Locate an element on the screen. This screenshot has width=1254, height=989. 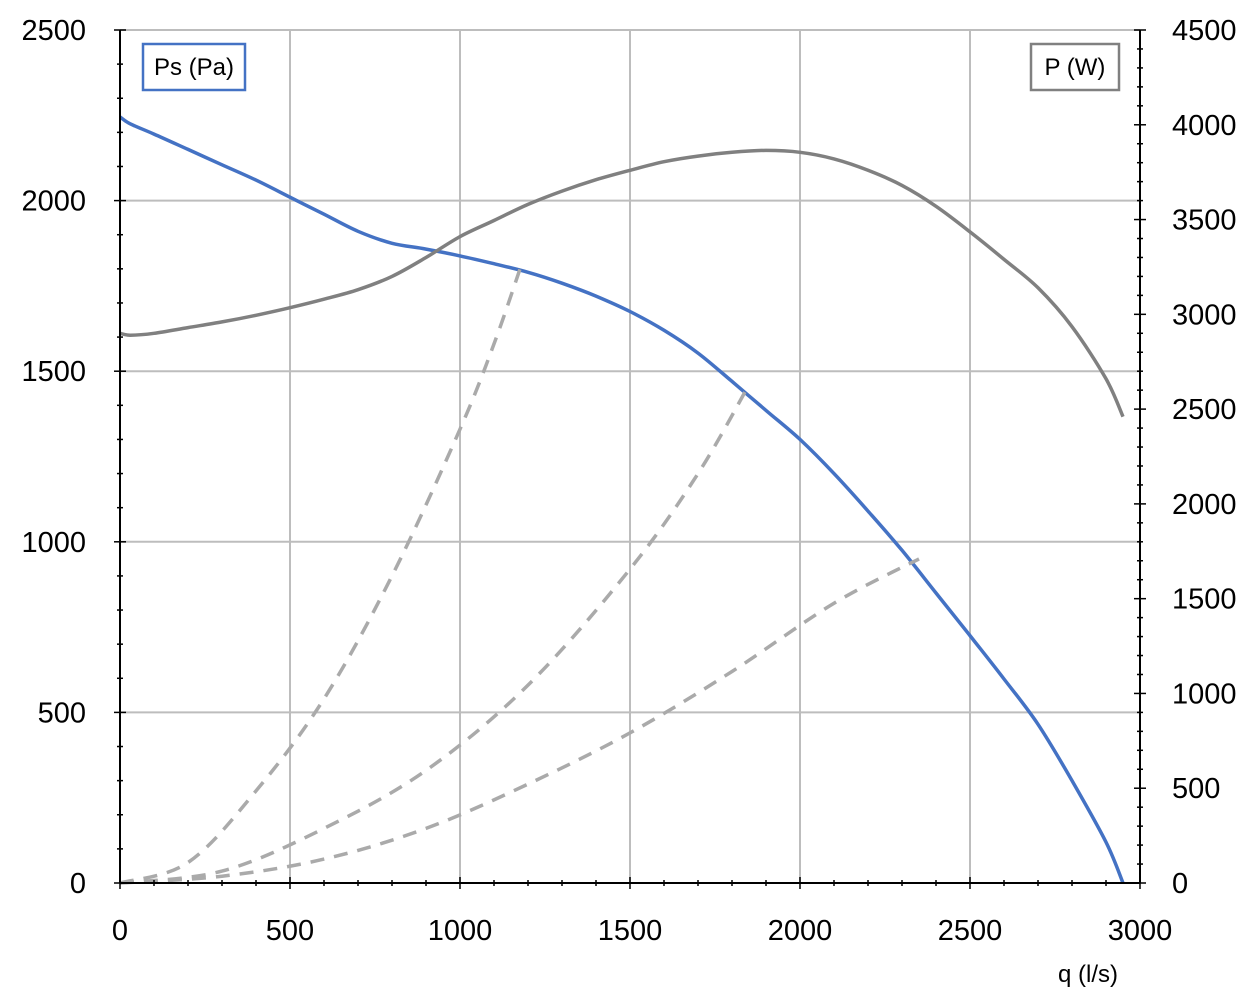
y-right-tick-label-2: 1000 is located at coordinates (1204, 694).